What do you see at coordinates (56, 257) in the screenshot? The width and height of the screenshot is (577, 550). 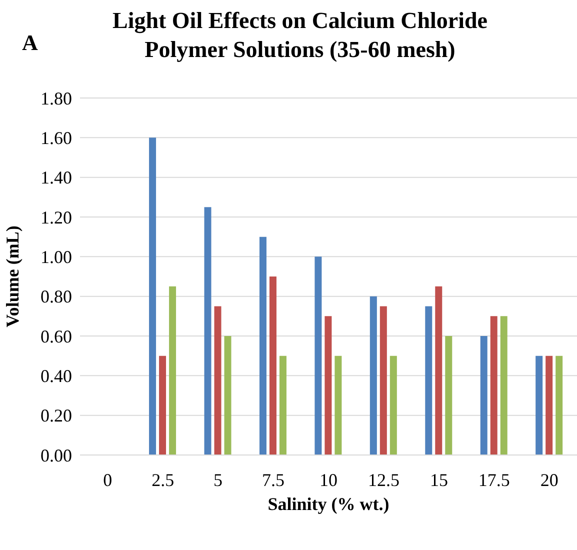 I see `y-tick-label: 1.00` at bounding box center [56, 257].